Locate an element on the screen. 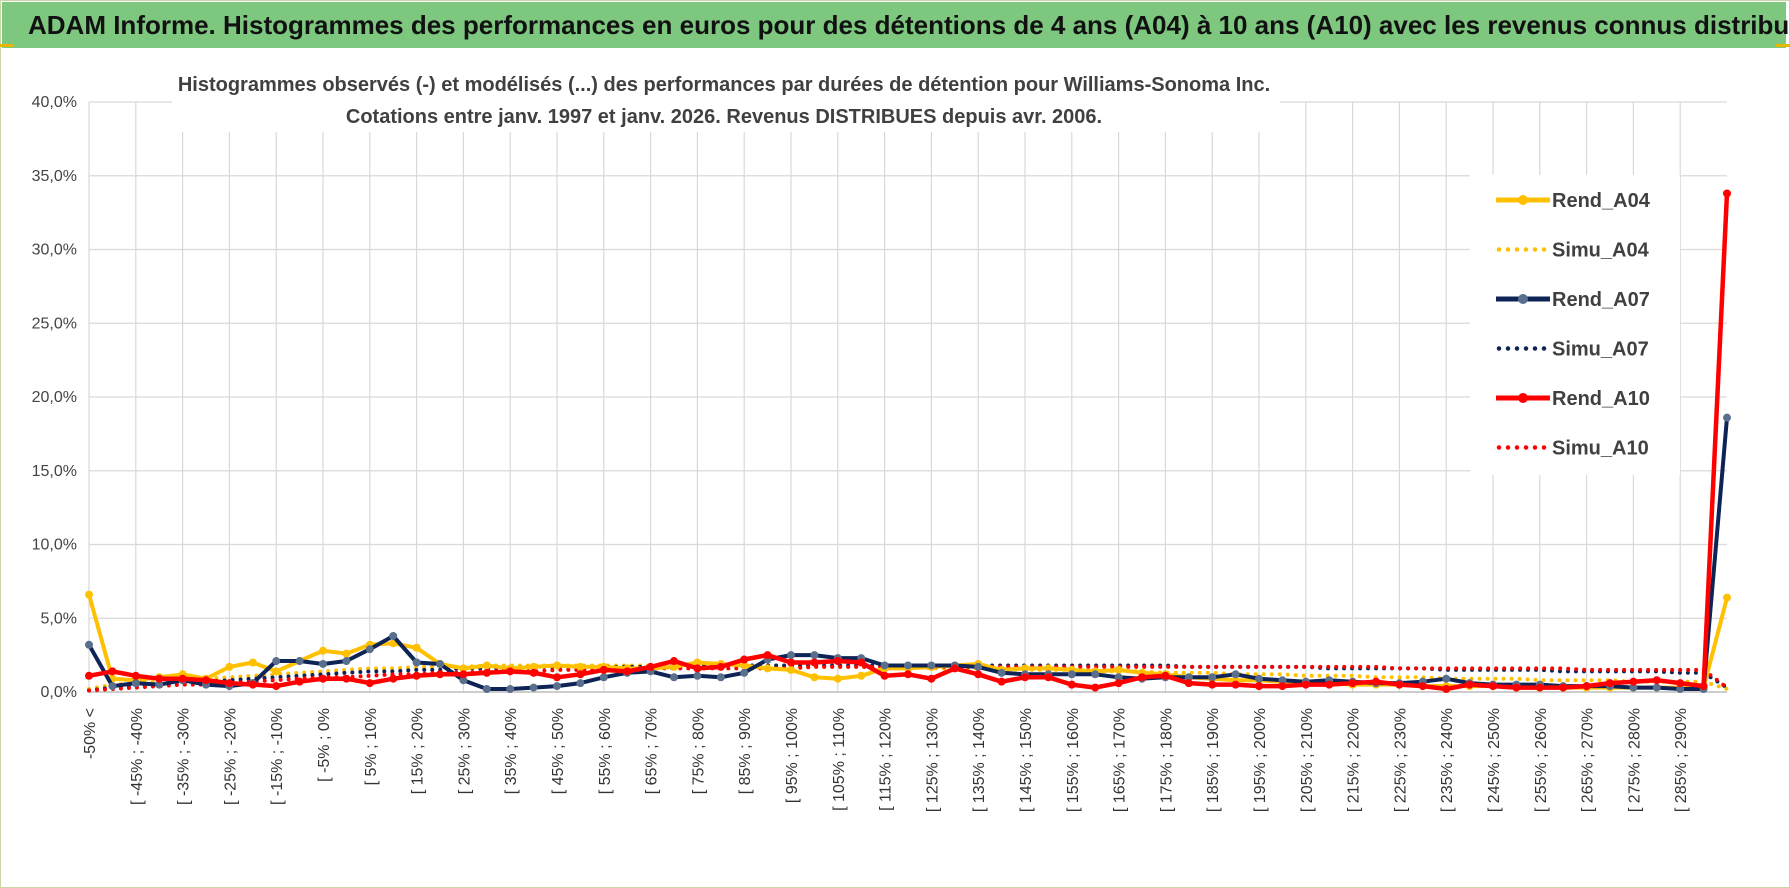 This screenshot has height=888, width=1790. y-tick-label: 20,0% is located at coordinates (54, 397).